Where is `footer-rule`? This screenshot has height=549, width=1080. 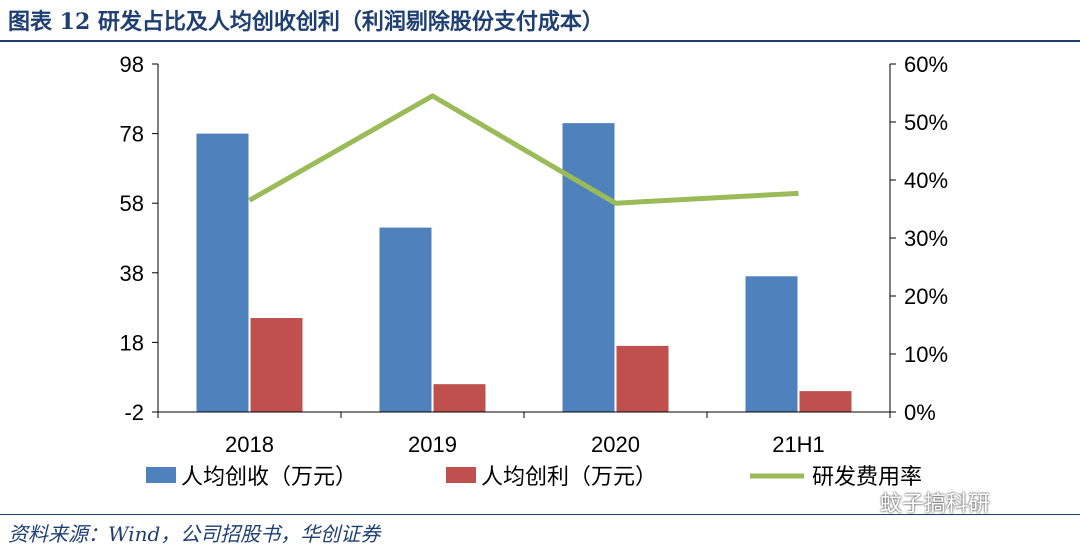 footer-rule is located at coordinates (540, 514).